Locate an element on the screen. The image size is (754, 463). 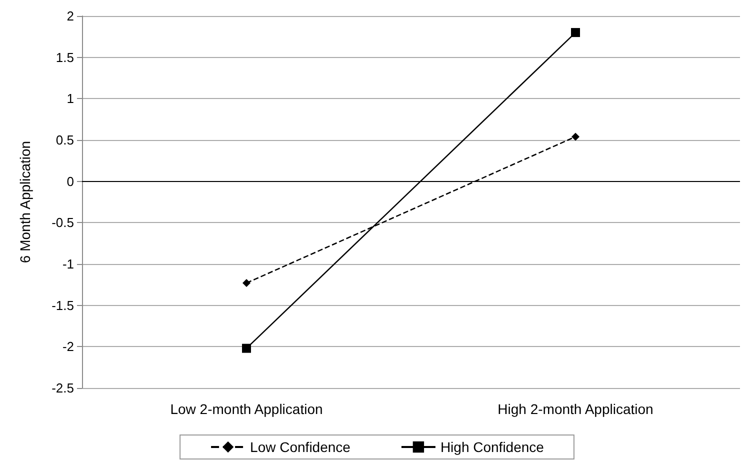
y-axis-title: 6 Month Application is located at coordinates (25, 202).